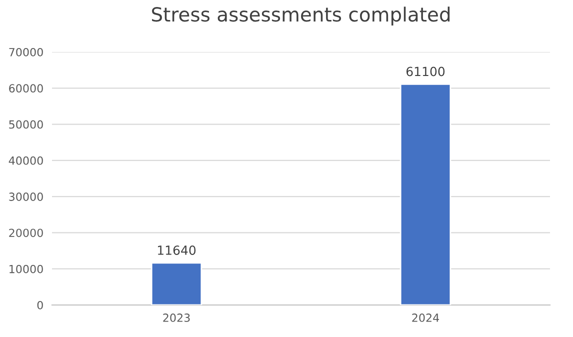 Image resolution: width=573 pixels, height=337 pixels. Describe the element at coordinates (26, 233) in the screenshot. I see `y-tick-label: 20000` at that location.